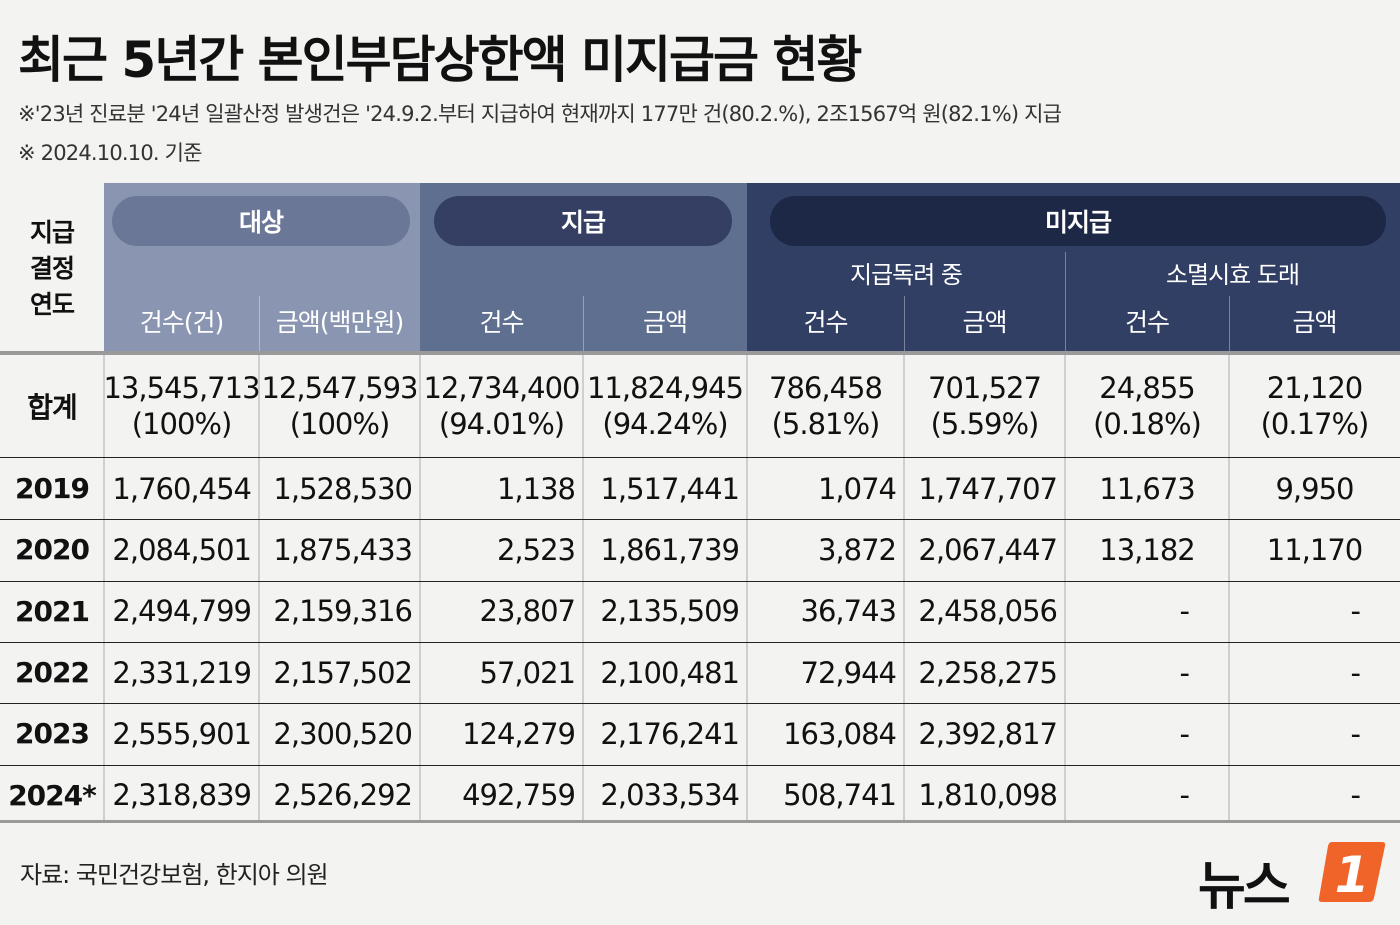 The width and height of the screenshot is (1400, 925). I want to click on table-cell: 1,517,441, so click(670, 488).